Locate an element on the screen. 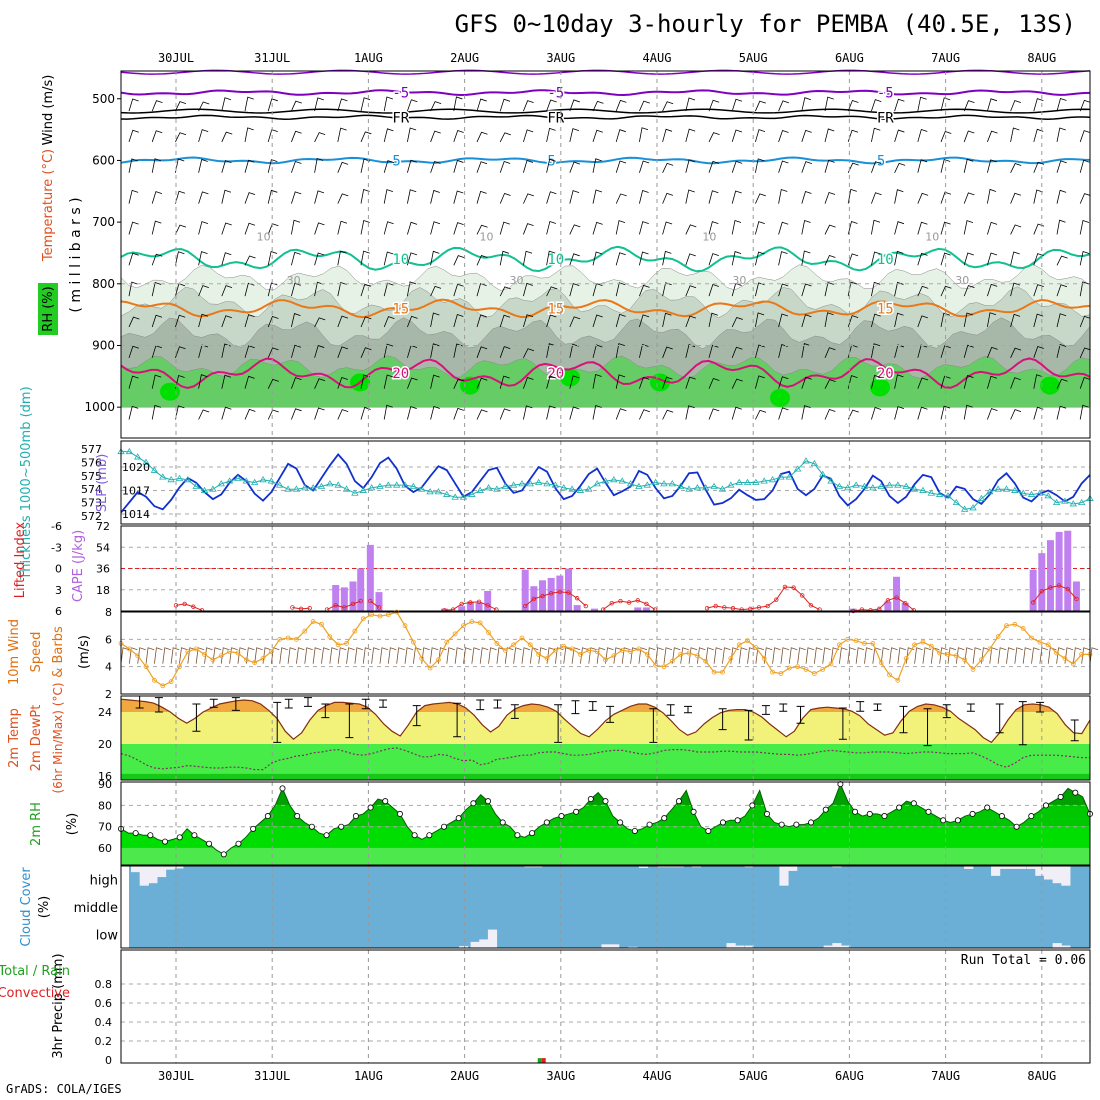 This screenshot has width=1100, height=1100. isotherm-line is located at coordinates (605, 93).